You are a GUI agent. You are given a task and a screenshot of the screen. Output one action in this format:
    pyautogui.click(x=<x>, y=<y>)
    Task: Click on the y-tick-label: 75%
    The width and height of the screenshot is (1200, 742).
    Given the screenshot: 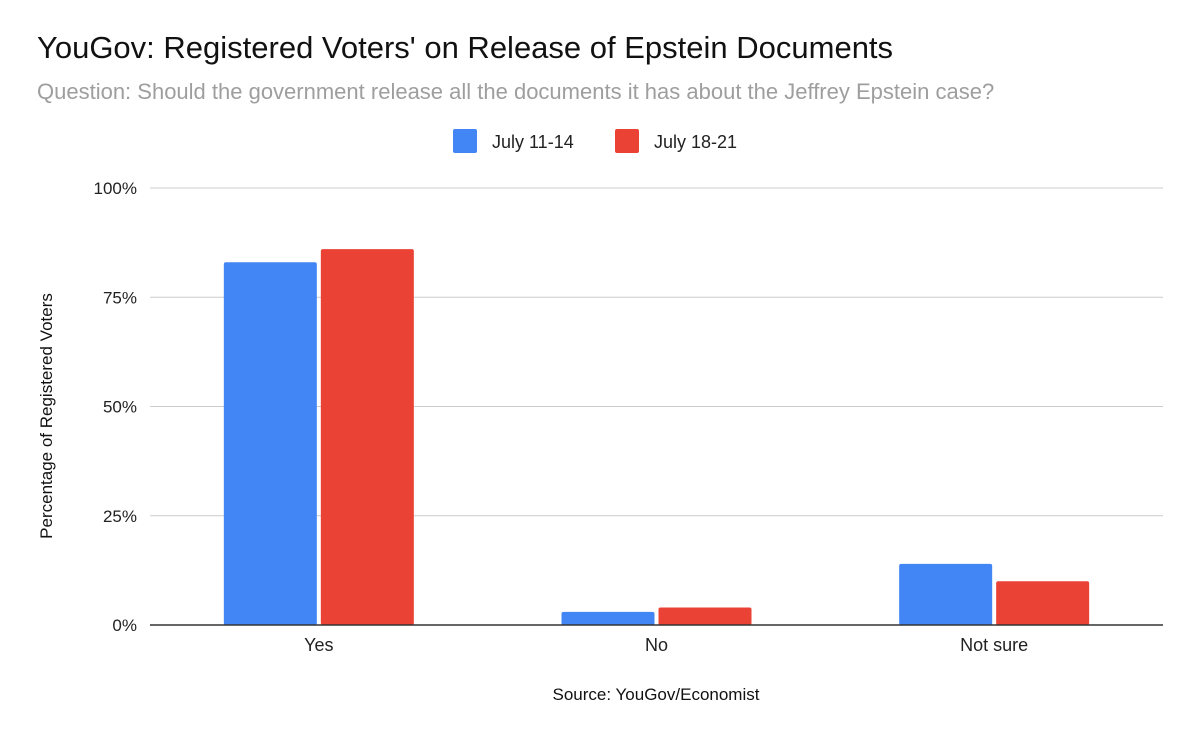 What is the action you would take?
    pyautogui.click(x=120, y=297)
    